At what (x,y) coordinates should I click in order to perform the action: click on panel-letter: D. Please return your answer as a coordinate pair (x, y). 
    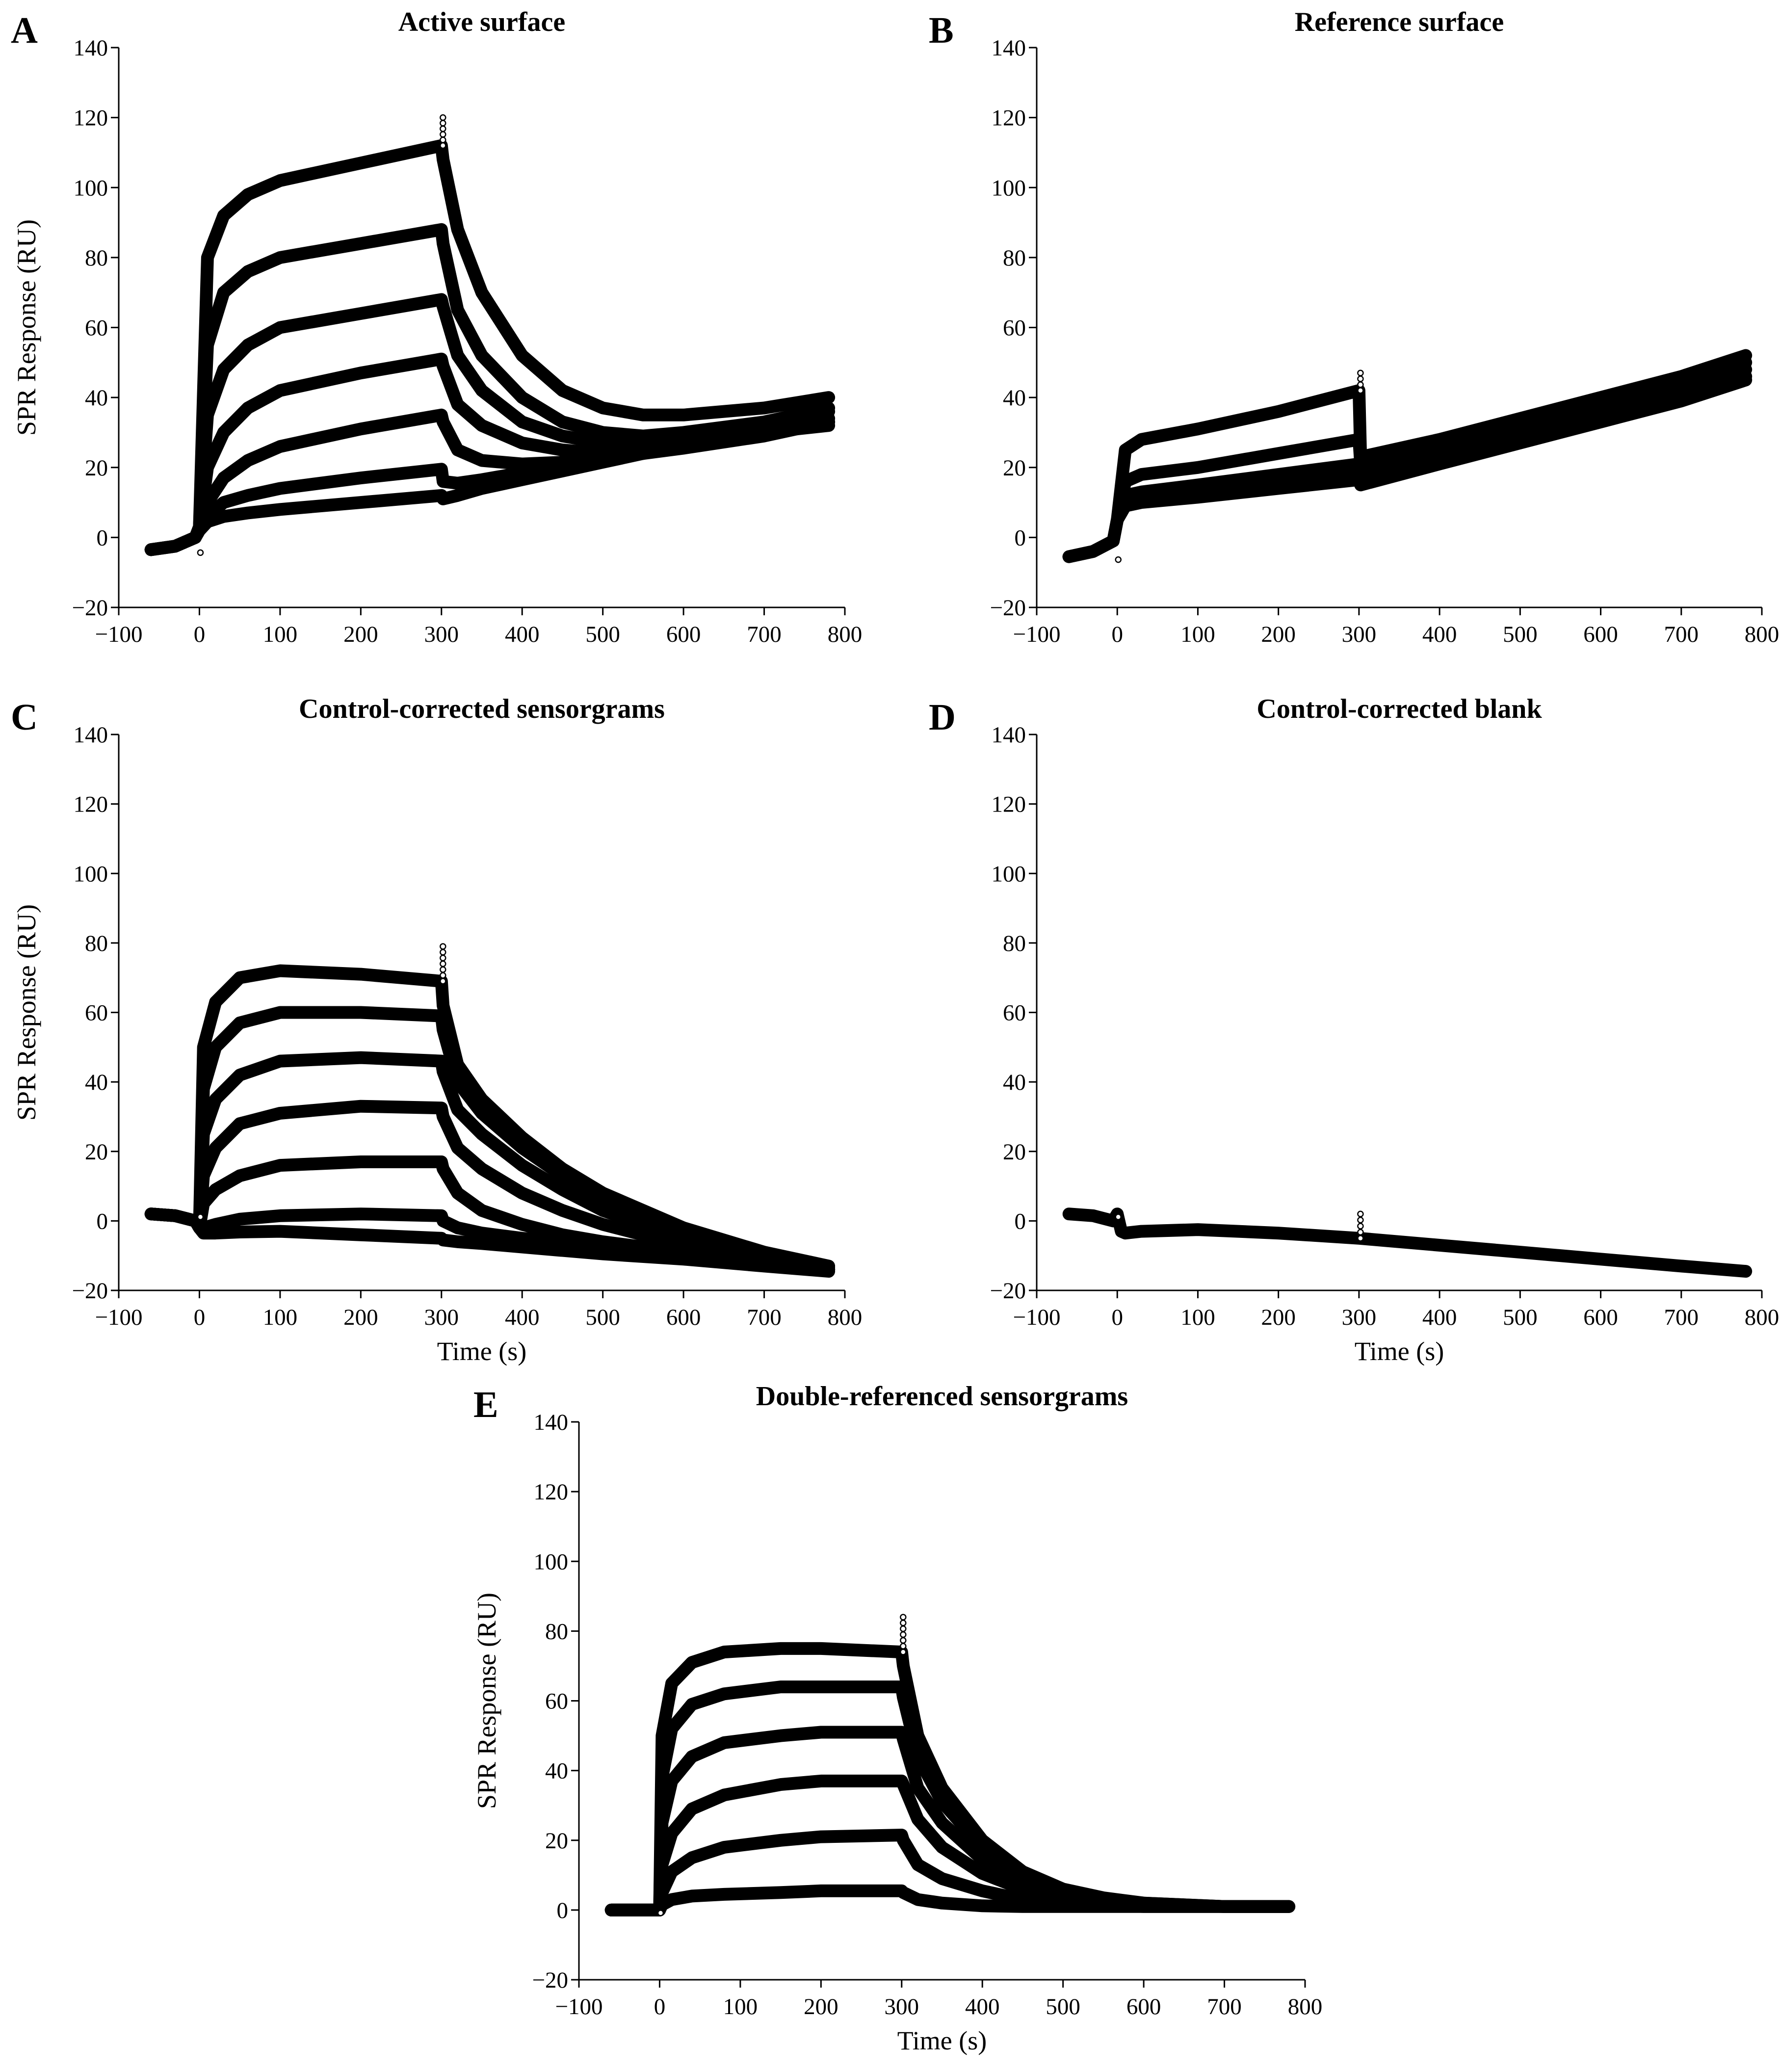
    Looking at the image, I should click on (942, 717).